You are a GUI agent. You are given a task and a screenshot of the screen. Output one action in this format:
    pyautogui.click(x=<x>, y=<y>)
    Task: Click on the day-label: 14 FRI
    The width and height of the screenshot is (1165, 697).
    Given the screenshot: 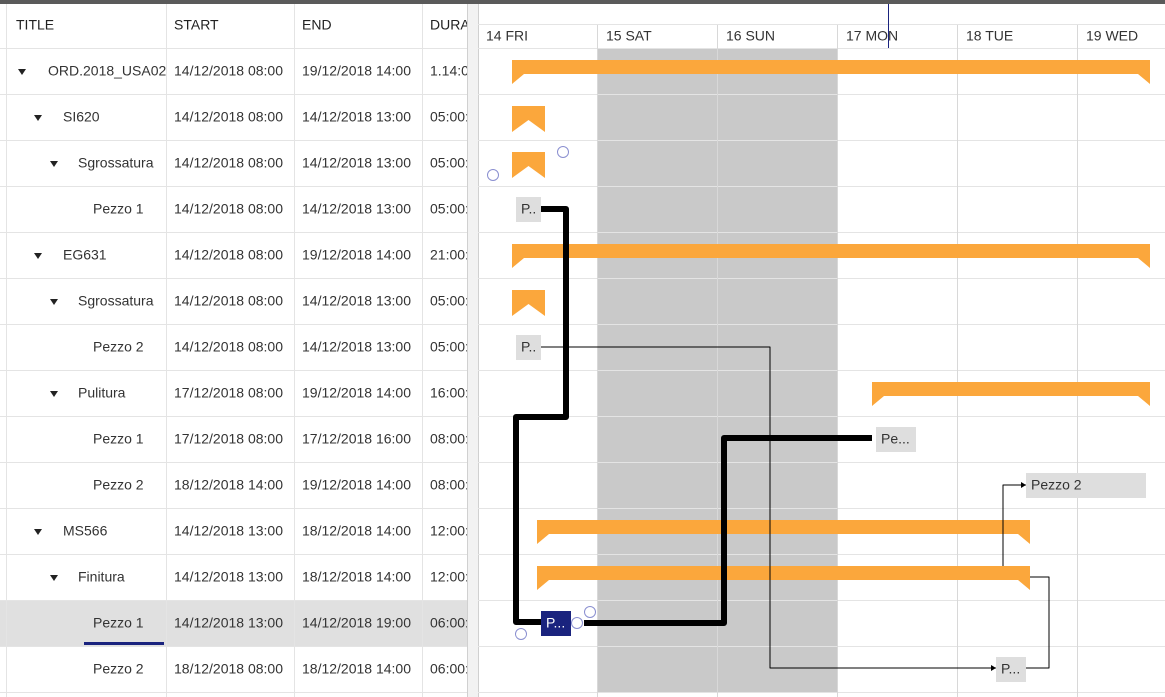 What is the action you would take?
    pyautogui.click(x=507, y=36)
    